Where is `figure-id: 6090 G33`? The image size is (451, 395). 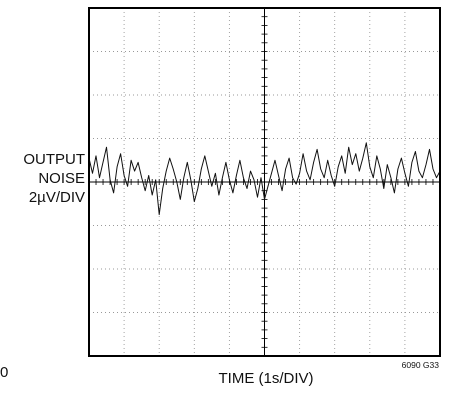
figure-id: 6090 G33 is located at coordinates (420, 365).